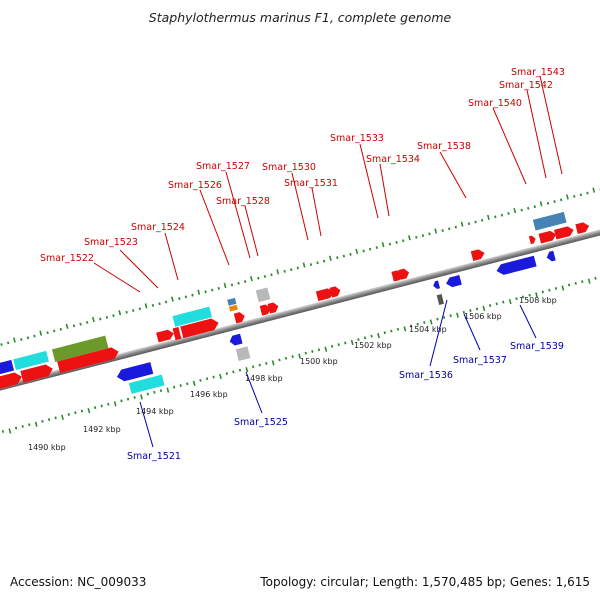 The width and height of the screenshot is (600, 600). Describe the element at coordinates (102, 429) in the screenshot. I see `scale-label: 1492 kbp` at that location.